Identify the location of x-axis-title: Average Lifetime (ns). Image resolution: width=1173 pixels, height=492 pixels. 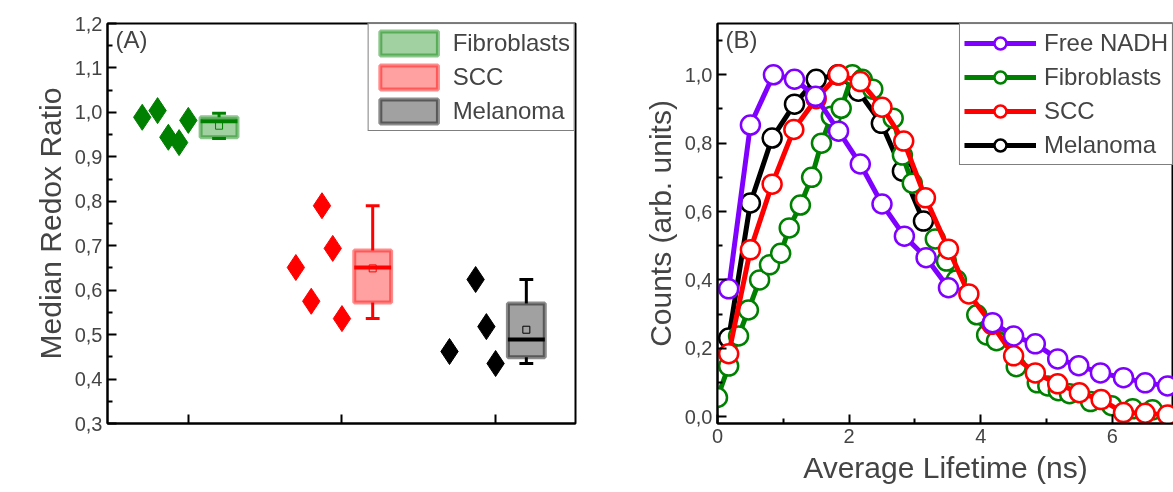
(945, 467).